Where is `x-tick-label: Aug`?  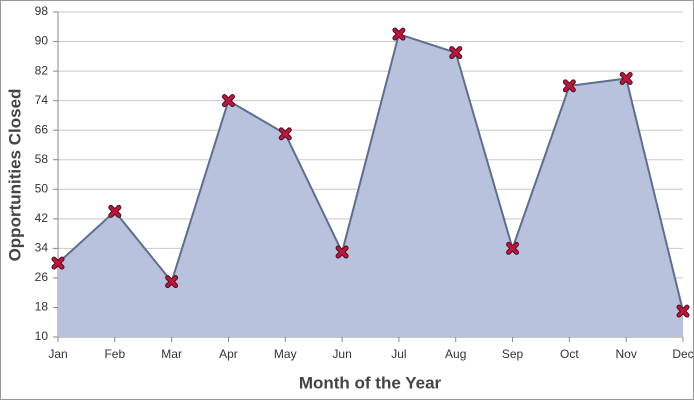 x-tick-label: Aug is located at coordinates (455, 354).